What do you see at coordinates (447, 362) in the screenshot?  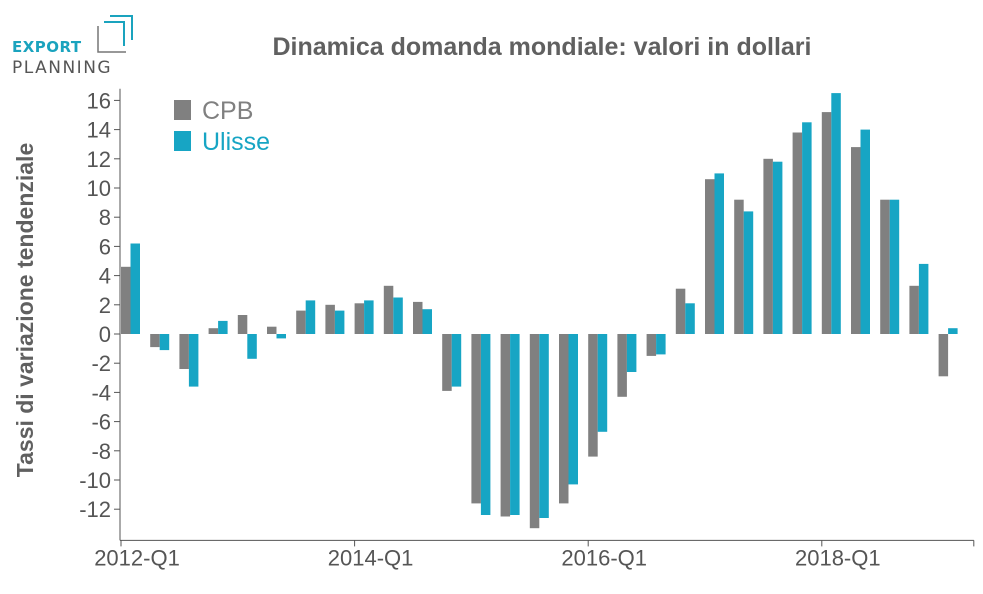 I see `bar-cpb-2014-Q4` at bounding box center [447, 362].